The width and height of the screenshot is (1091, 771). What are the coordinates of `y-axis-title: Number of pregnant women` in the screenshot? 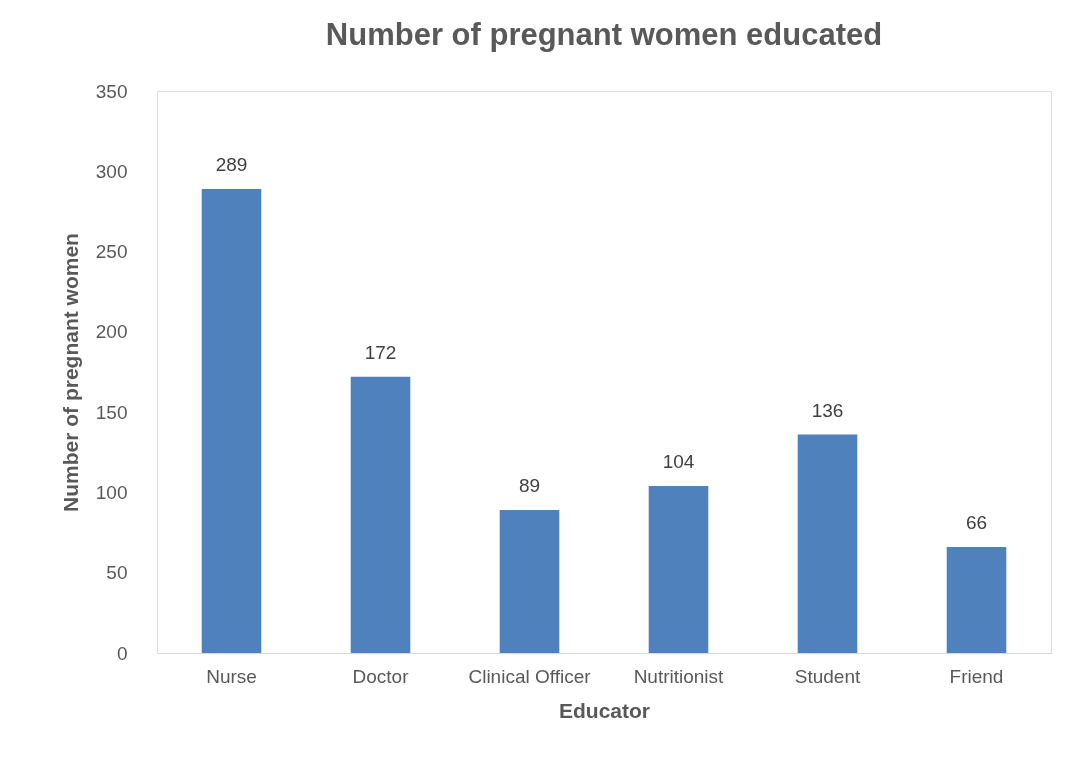 It's located at (70, 372).